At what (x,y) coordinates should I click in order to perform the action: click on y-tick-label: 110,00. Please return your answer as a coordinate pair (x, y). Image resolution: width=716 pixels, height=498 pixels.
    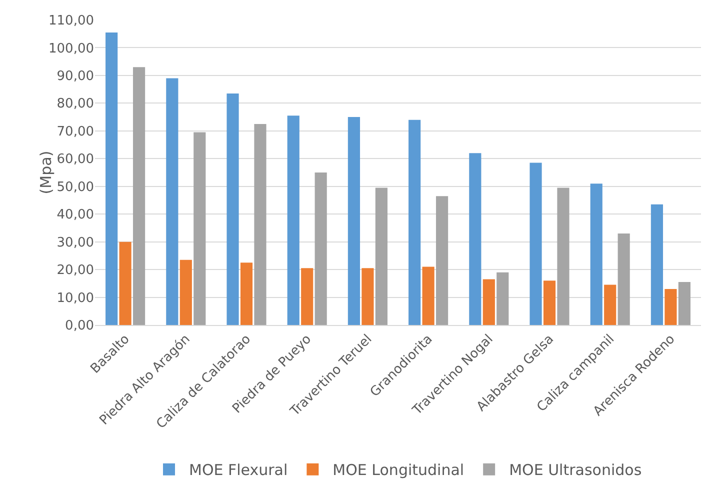
    Looking at the image, I should click on (71, 21).